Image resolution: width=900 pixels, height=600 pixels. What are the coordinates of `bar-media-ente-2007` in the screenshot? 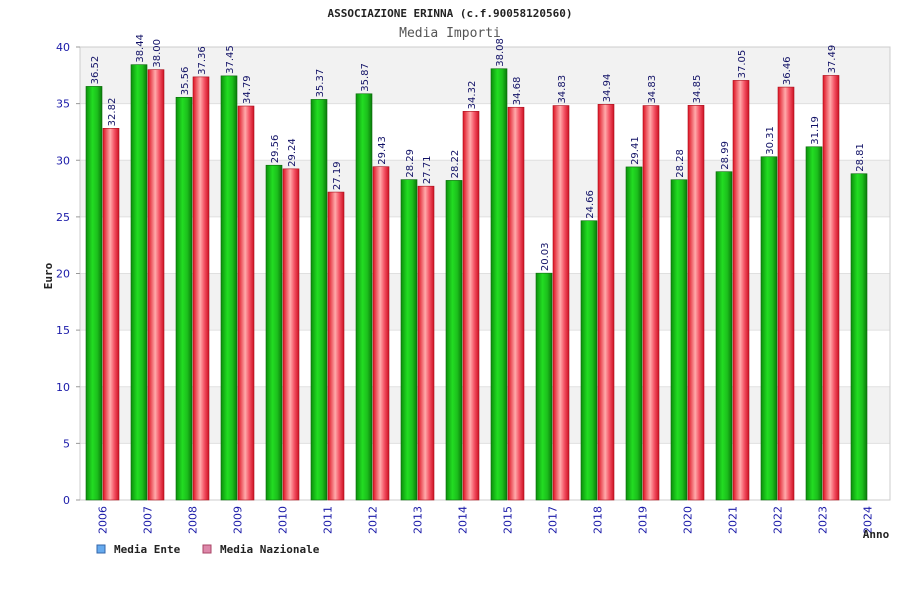 It's located at (139, 282).